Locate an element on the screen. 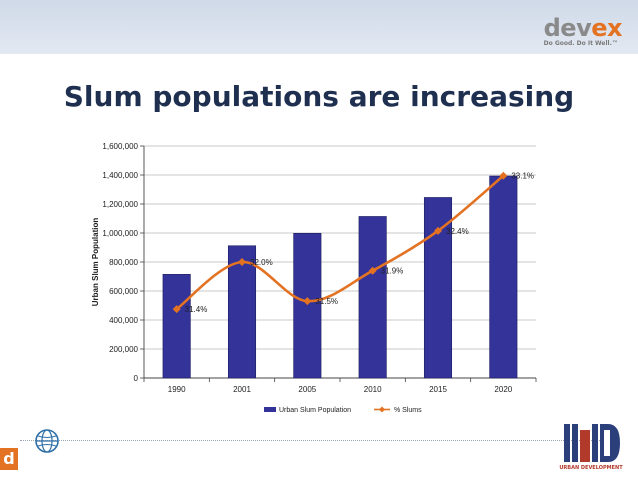 This screenshot has height=478, width=638. y-tick-label: 1,000,000 is located at coordinates (120, 233).